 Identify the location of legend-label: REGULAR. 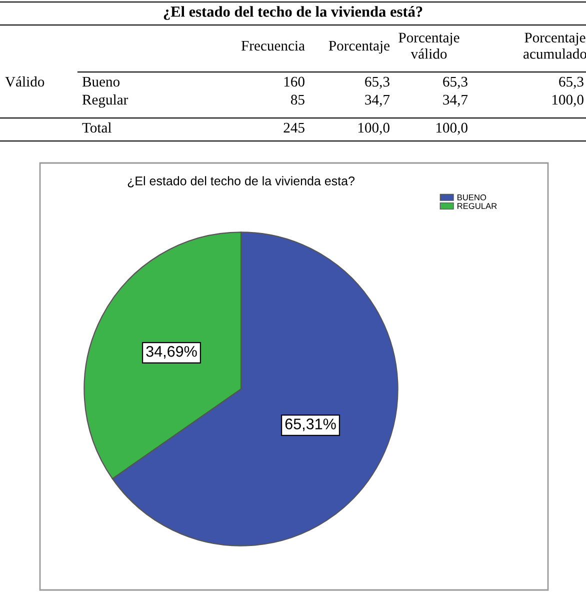
(477, 206).